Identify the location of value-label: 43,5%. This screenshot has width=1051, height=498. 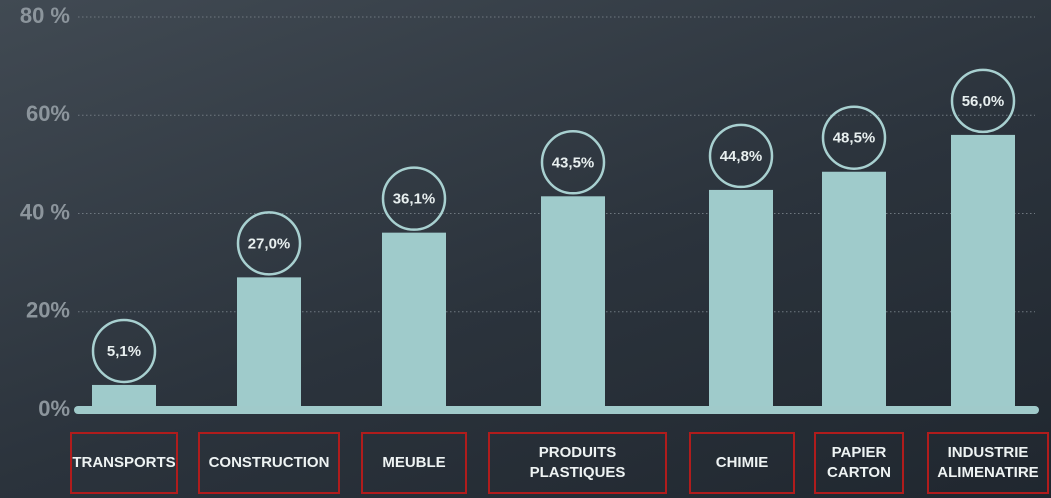
(573, 162).